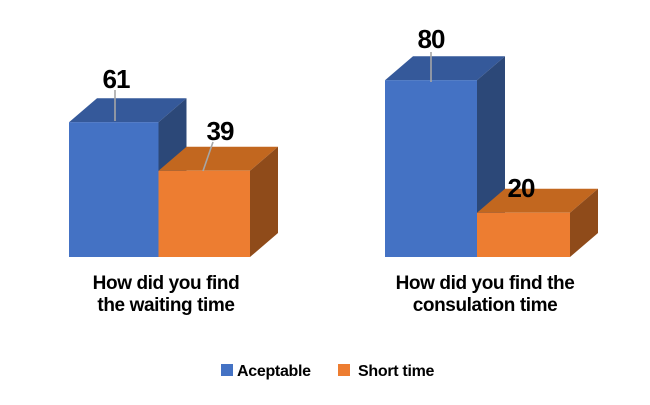  I want to click on bar-short-time-consultation-time-front-face, so click(523, 234).